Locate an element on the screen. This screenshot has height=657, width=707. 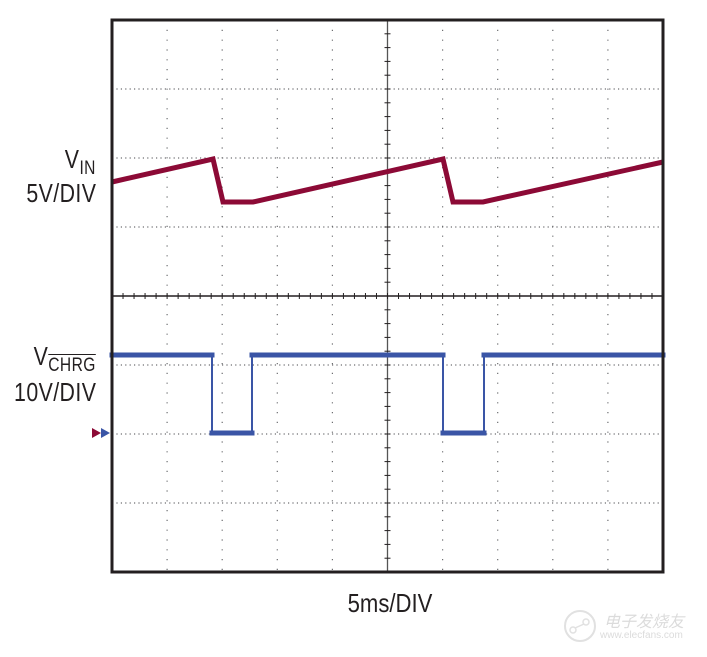
watermark-logo-icon is located at coordinates (580, 626).